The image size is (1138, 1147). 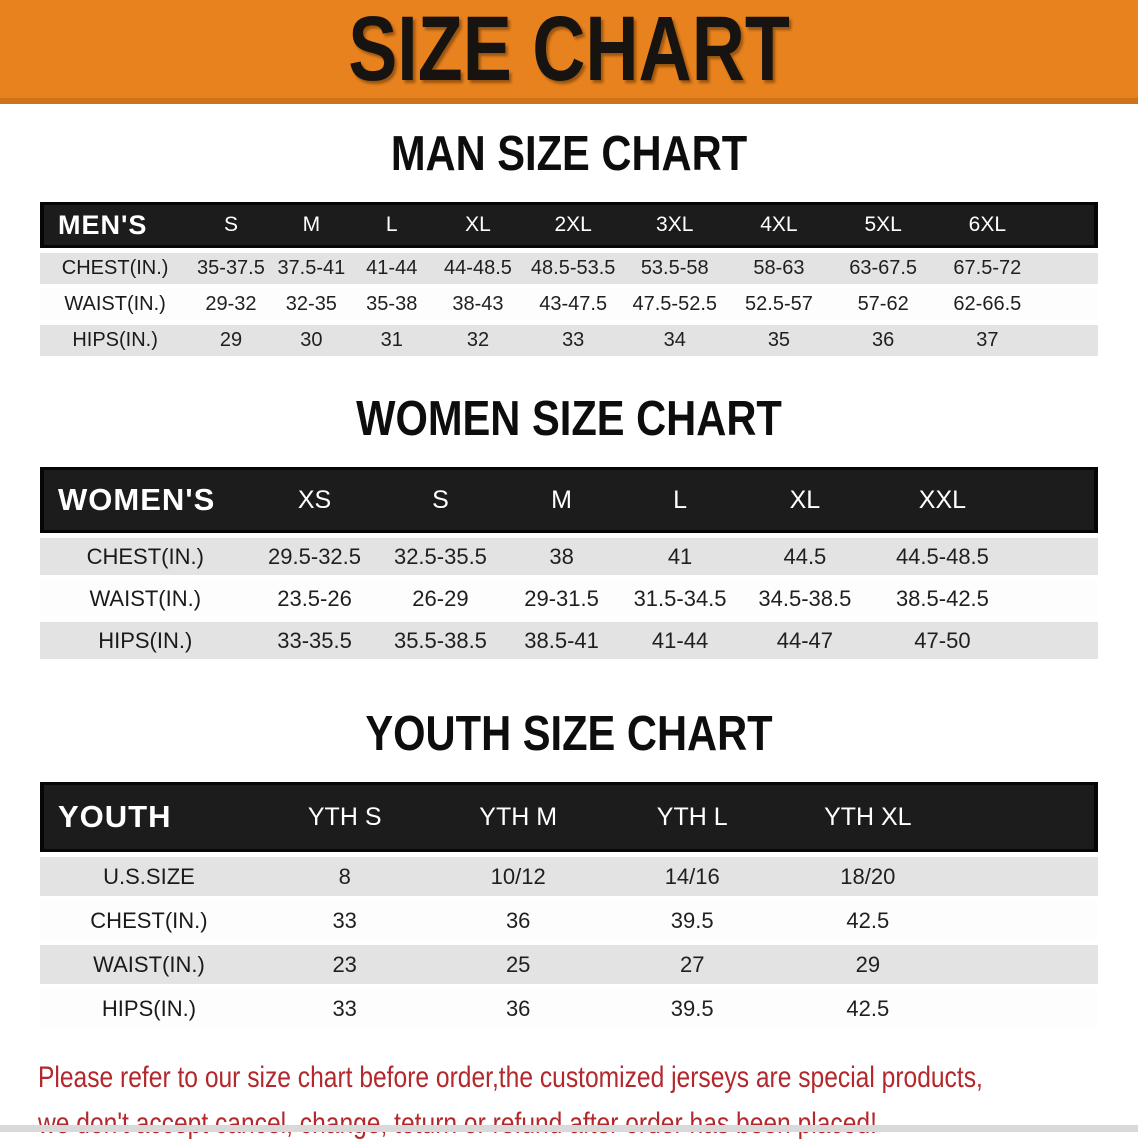 I want to click on size-column-header: YTH S, so click(x=344, y=817).